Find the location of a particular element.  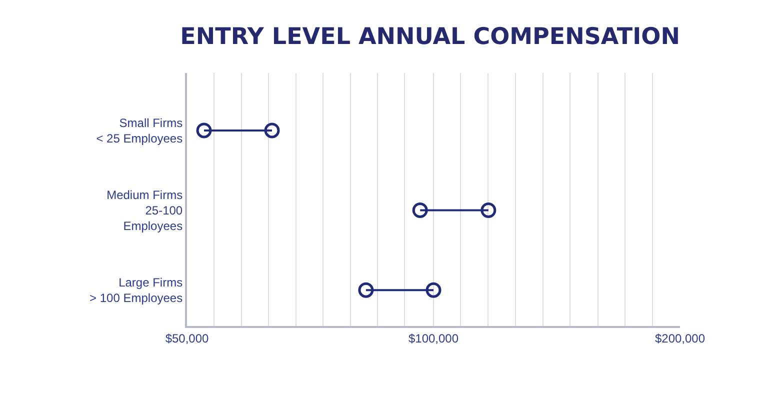

x-tick-label: $200,000 is located at coordinates (680, 338).